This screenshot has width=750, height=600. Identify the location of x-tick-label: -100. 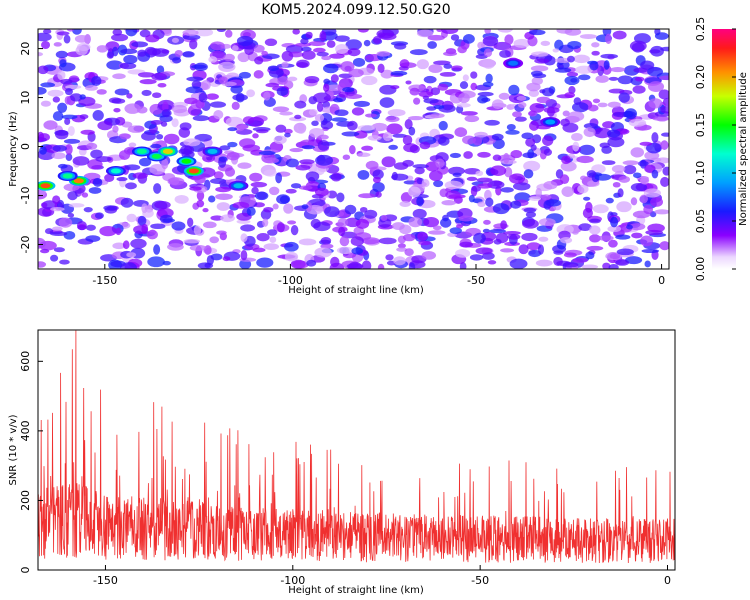
(292, 580).